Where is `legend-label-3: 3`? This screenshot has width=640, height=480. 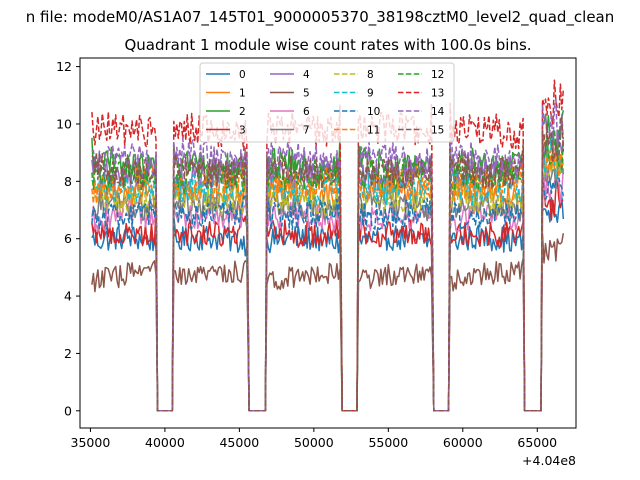
legend-label-3: 3 is located at coordinates (242, 131).